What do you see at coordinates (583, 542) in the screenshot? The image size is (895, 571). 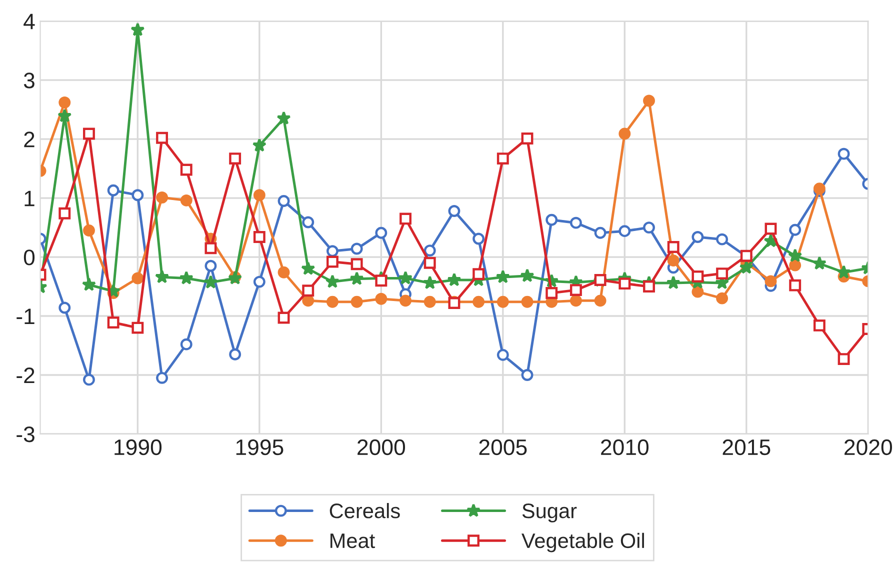 I see `legend-label: Vegetable Oil` at bounding box center [583, 542].